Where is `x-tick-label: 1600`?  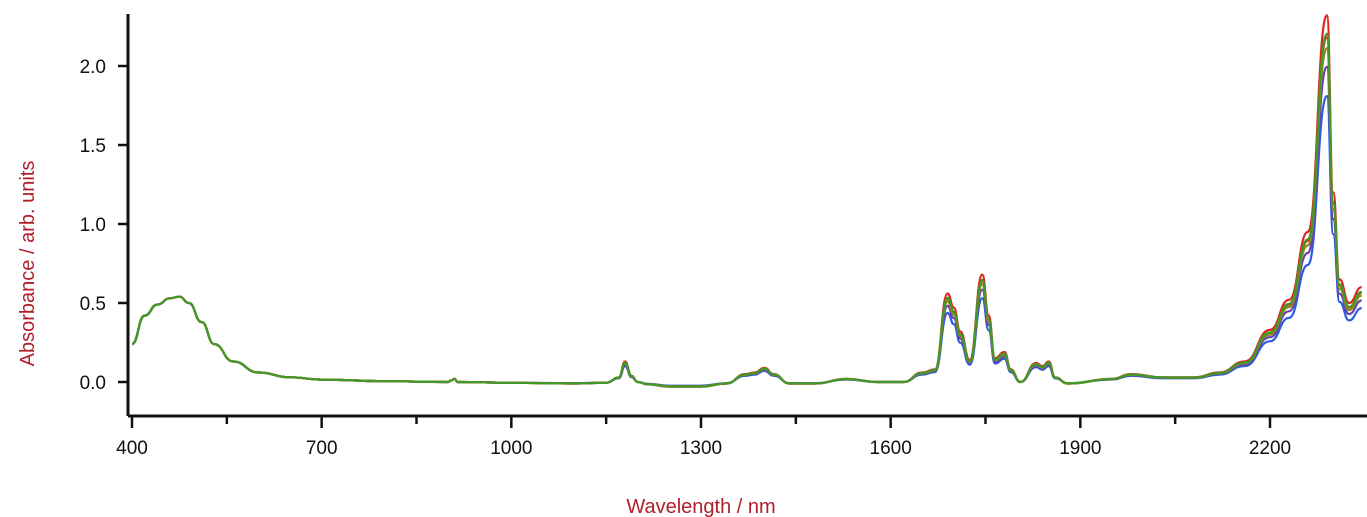
x-tick-label: 1600 is located at coordinates (891, 448).